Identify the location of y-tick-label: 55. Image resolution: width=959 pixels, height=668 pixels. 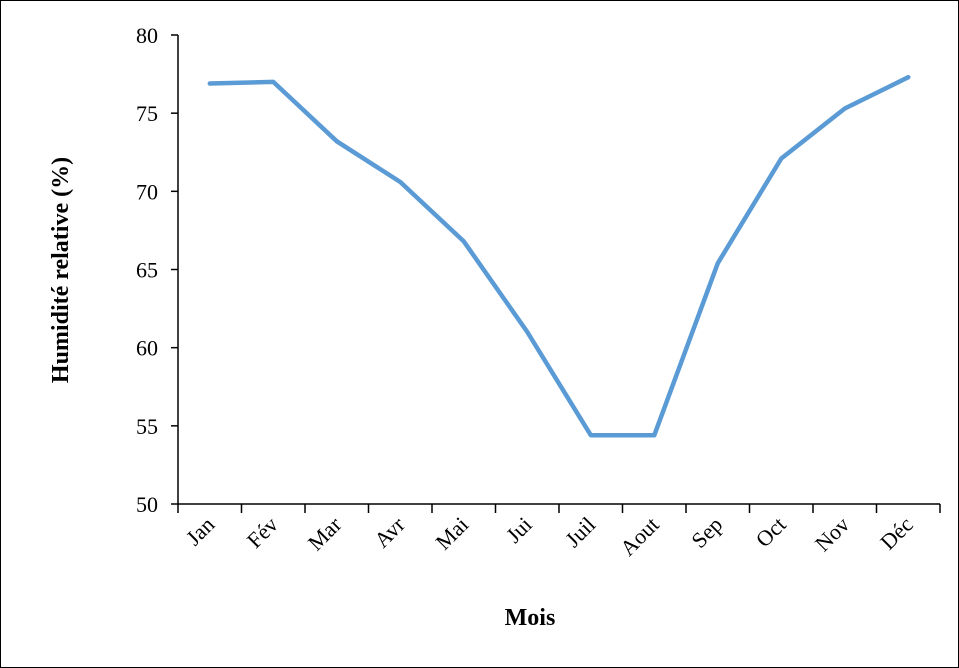
(147, 426).